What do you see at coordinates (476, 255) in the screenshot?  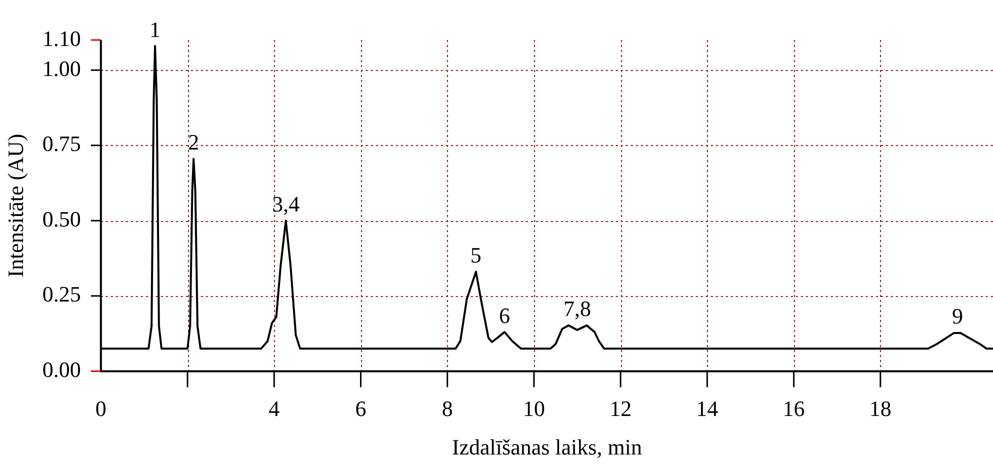 I see `annotation: 5` at bounding box center [476, 255].